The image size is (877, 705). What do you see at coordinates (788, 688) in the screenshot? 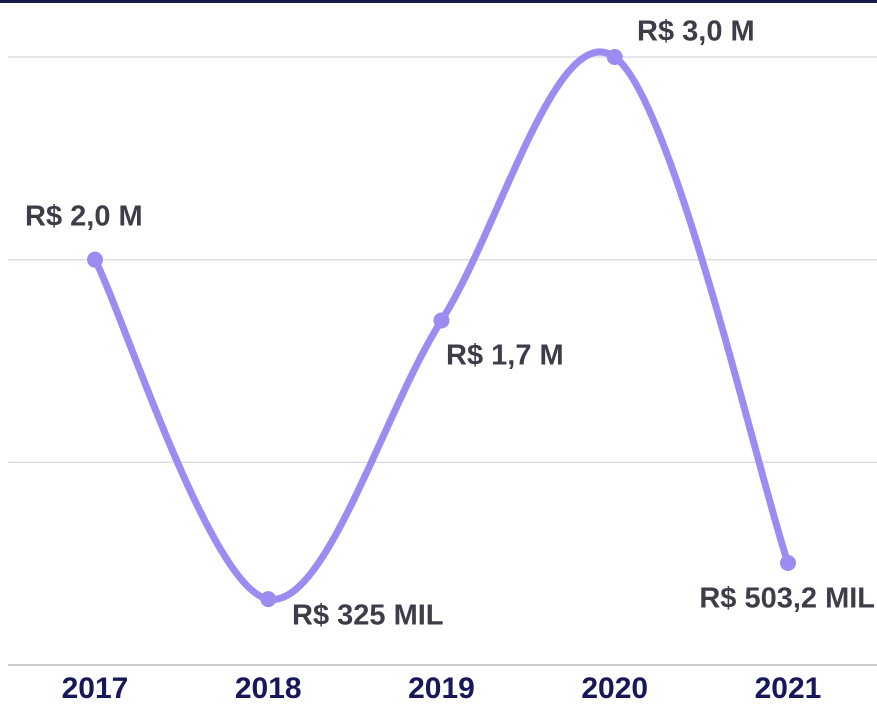
I see `x-tick-label: 2021` at bounding box center [788, 688].